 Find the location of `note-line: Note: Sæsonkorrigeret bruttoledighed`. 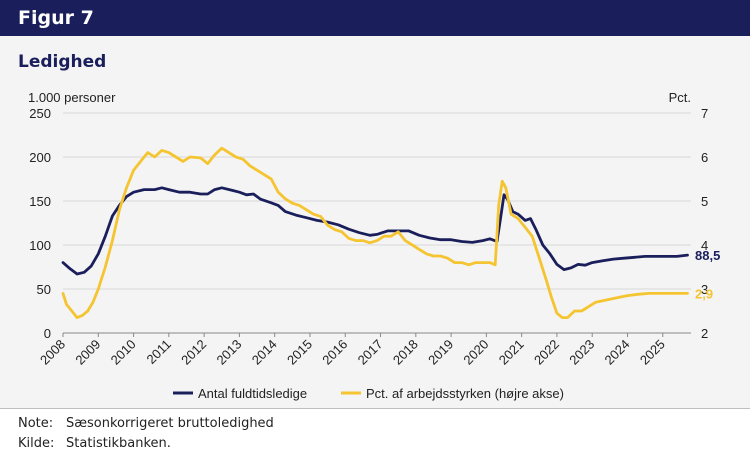

note-line: Note: Sæsonkorrigeret bruttoledighed is located at coordinates (146, 423).